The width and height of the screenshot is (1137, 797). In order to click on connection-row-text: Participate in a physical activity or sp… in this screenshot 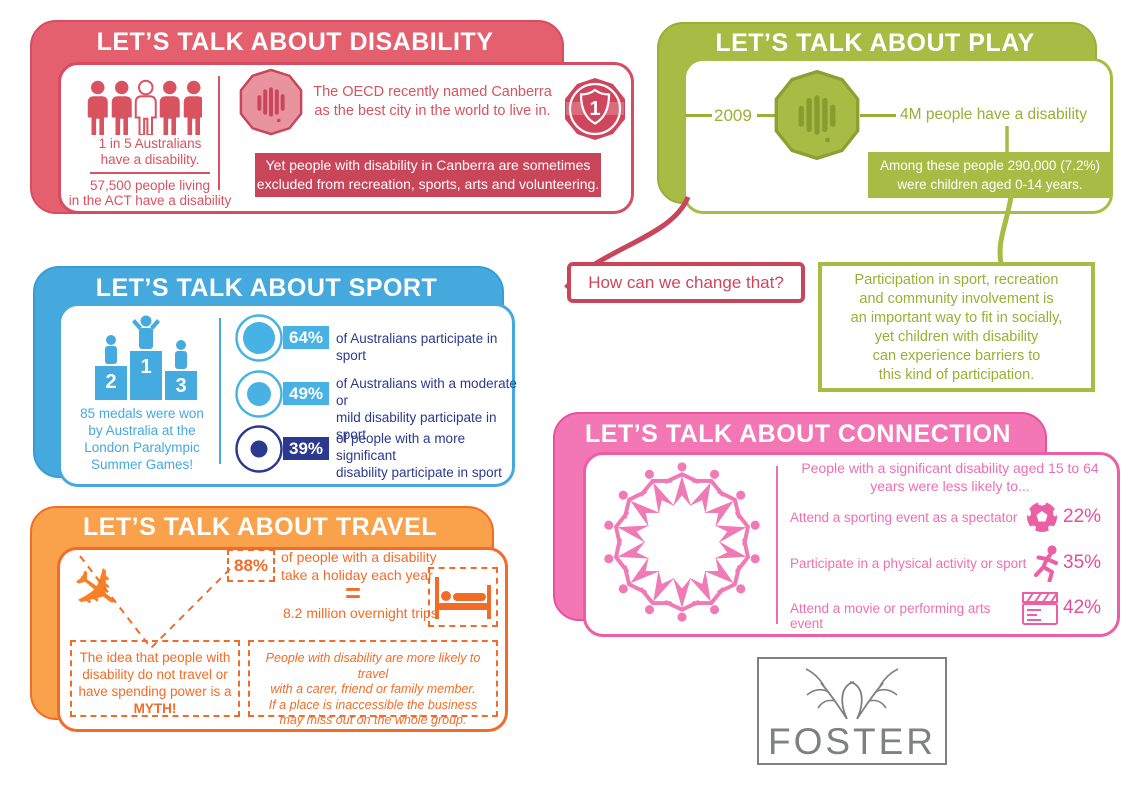, I will do `click(908, 563)`.